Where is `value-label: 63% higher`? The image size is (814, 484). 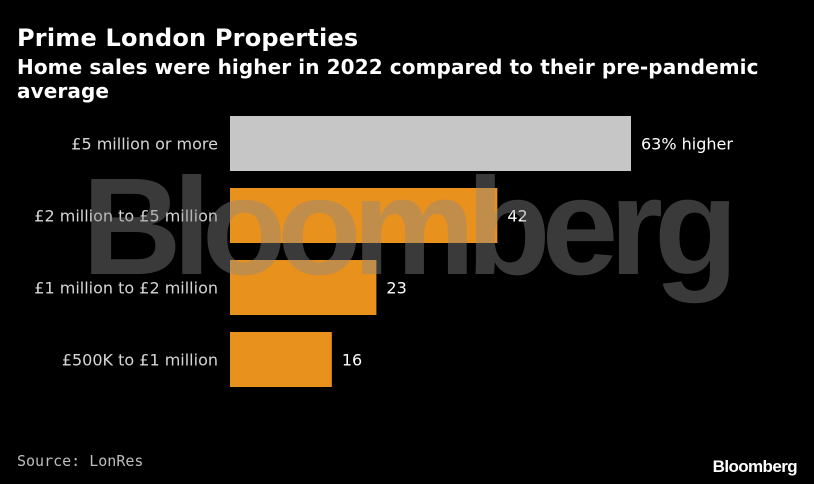 value-label: 63% higher is located at coordinates (687, 144).